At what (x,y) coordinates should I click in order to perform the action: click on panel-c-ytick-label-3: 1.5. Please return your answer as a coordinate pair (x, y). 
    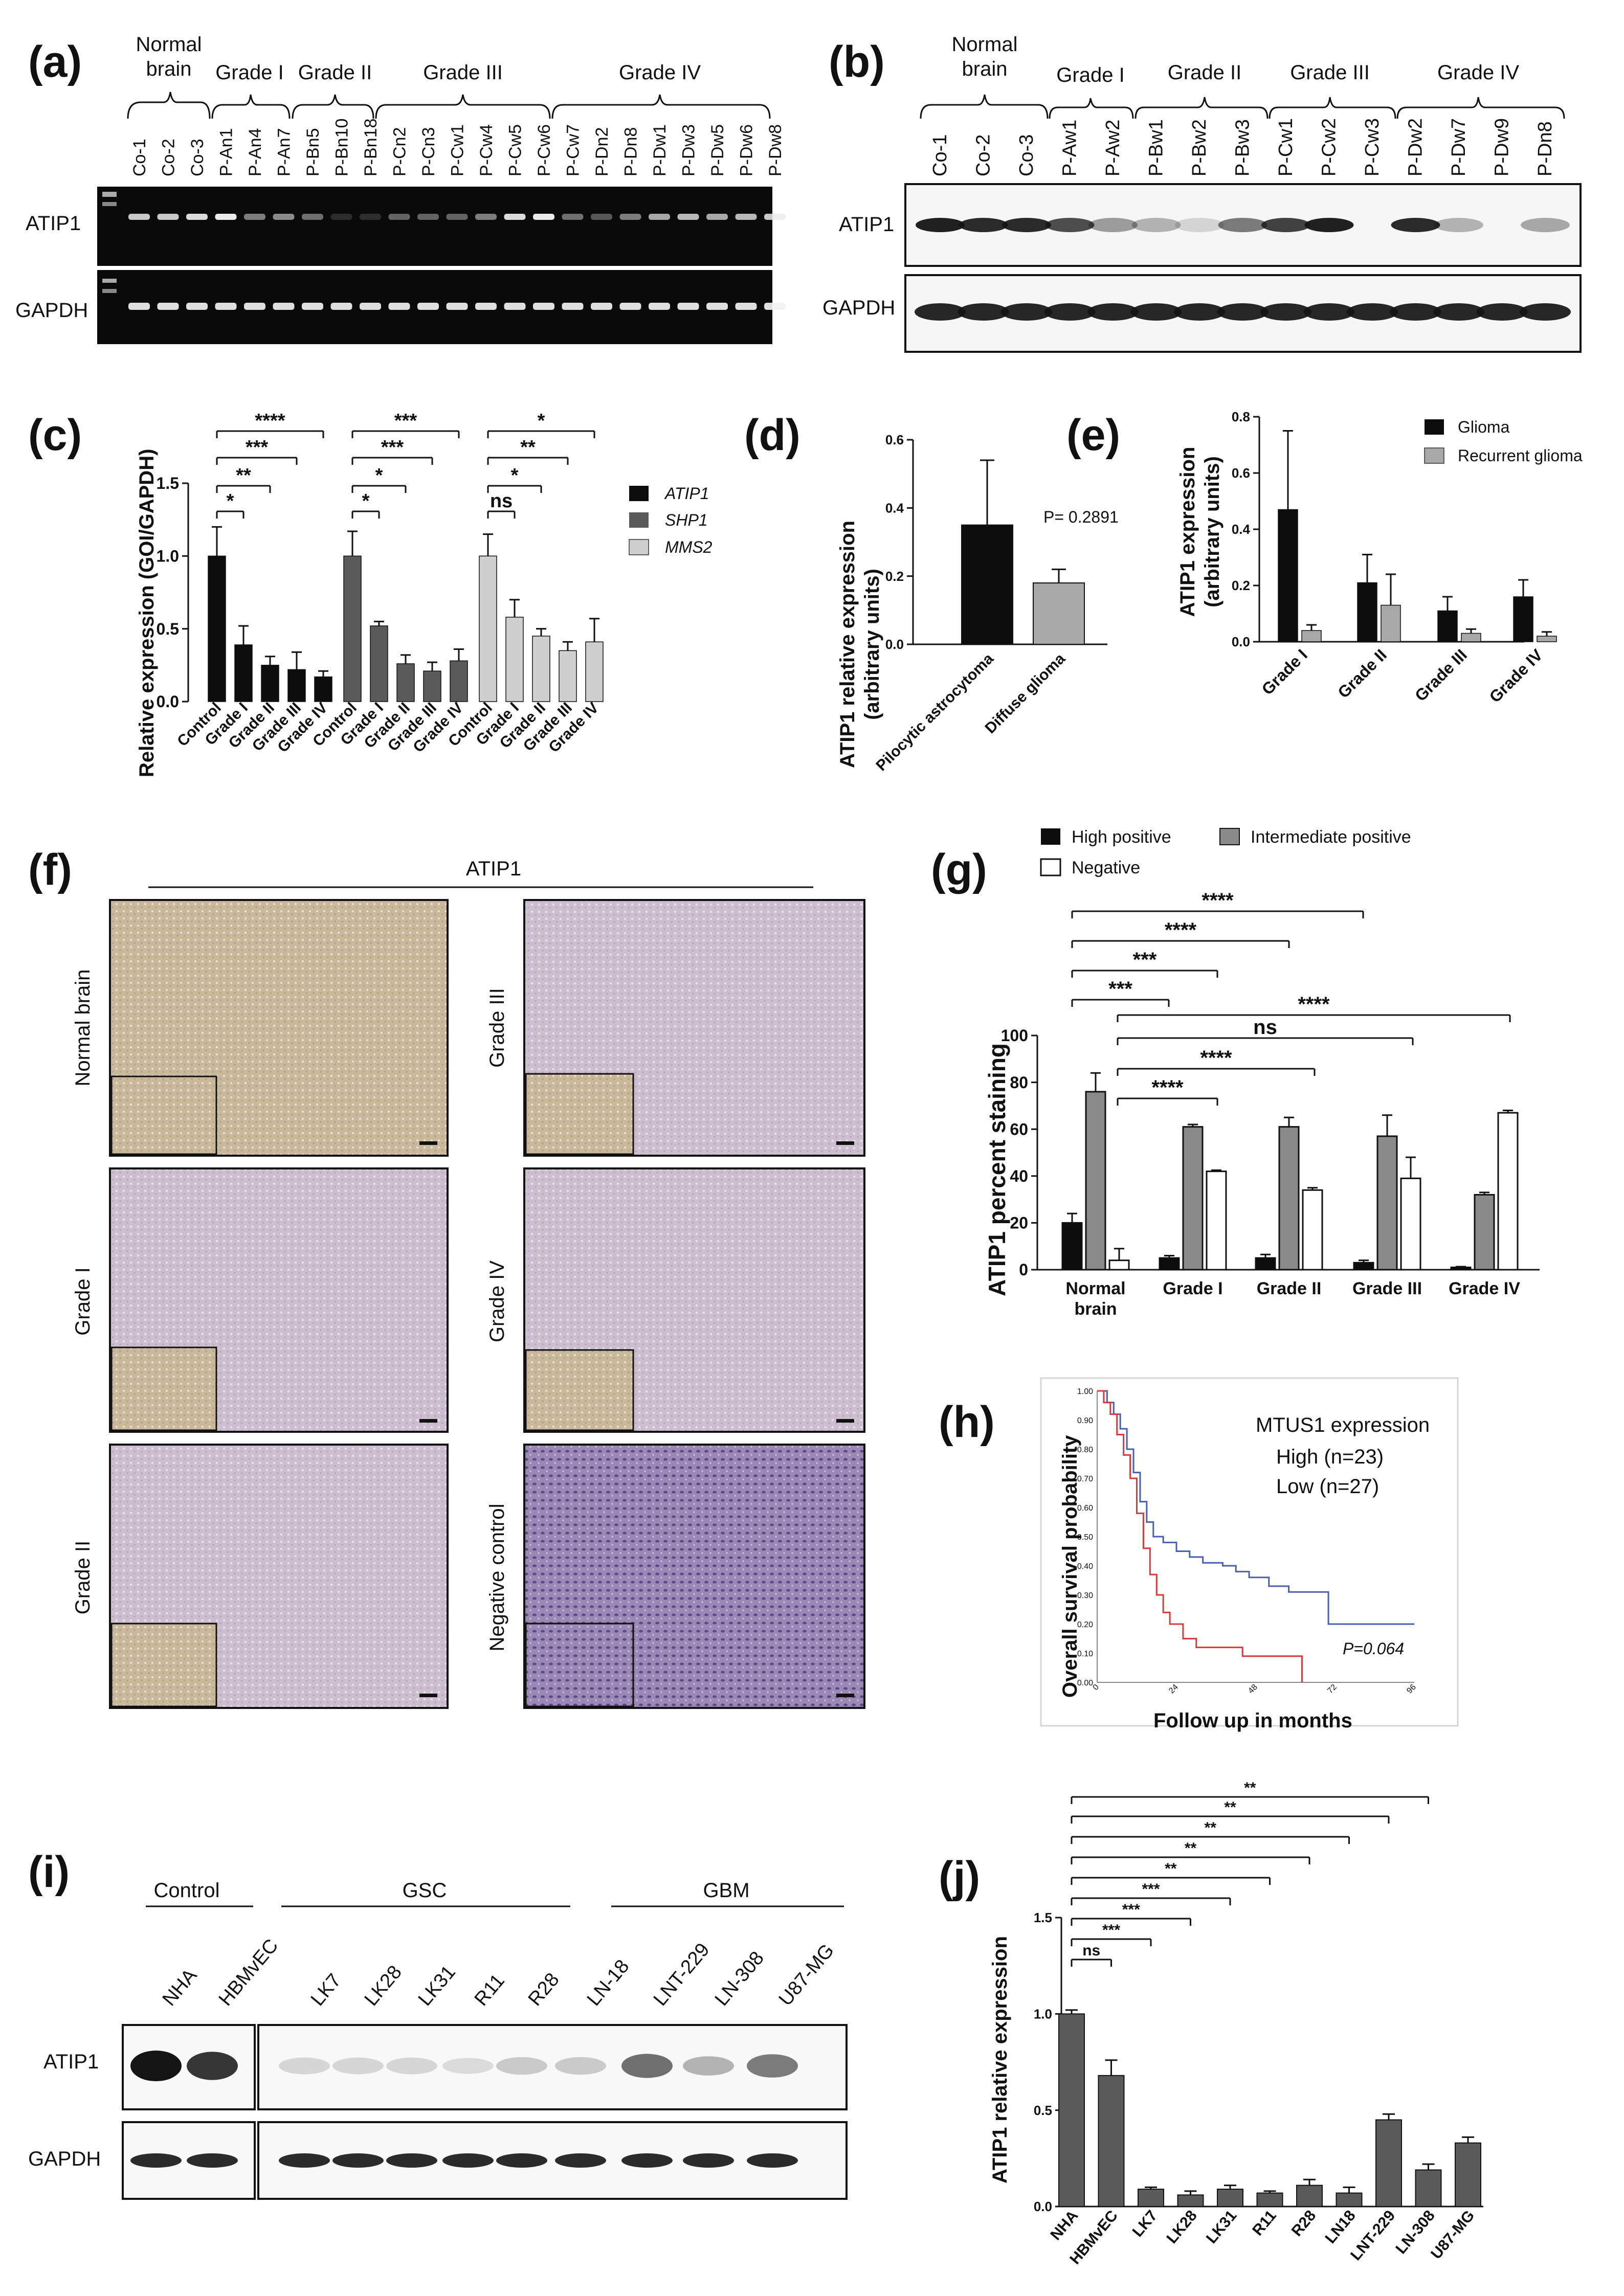
    Looking at the image, I should click on (168, 483).